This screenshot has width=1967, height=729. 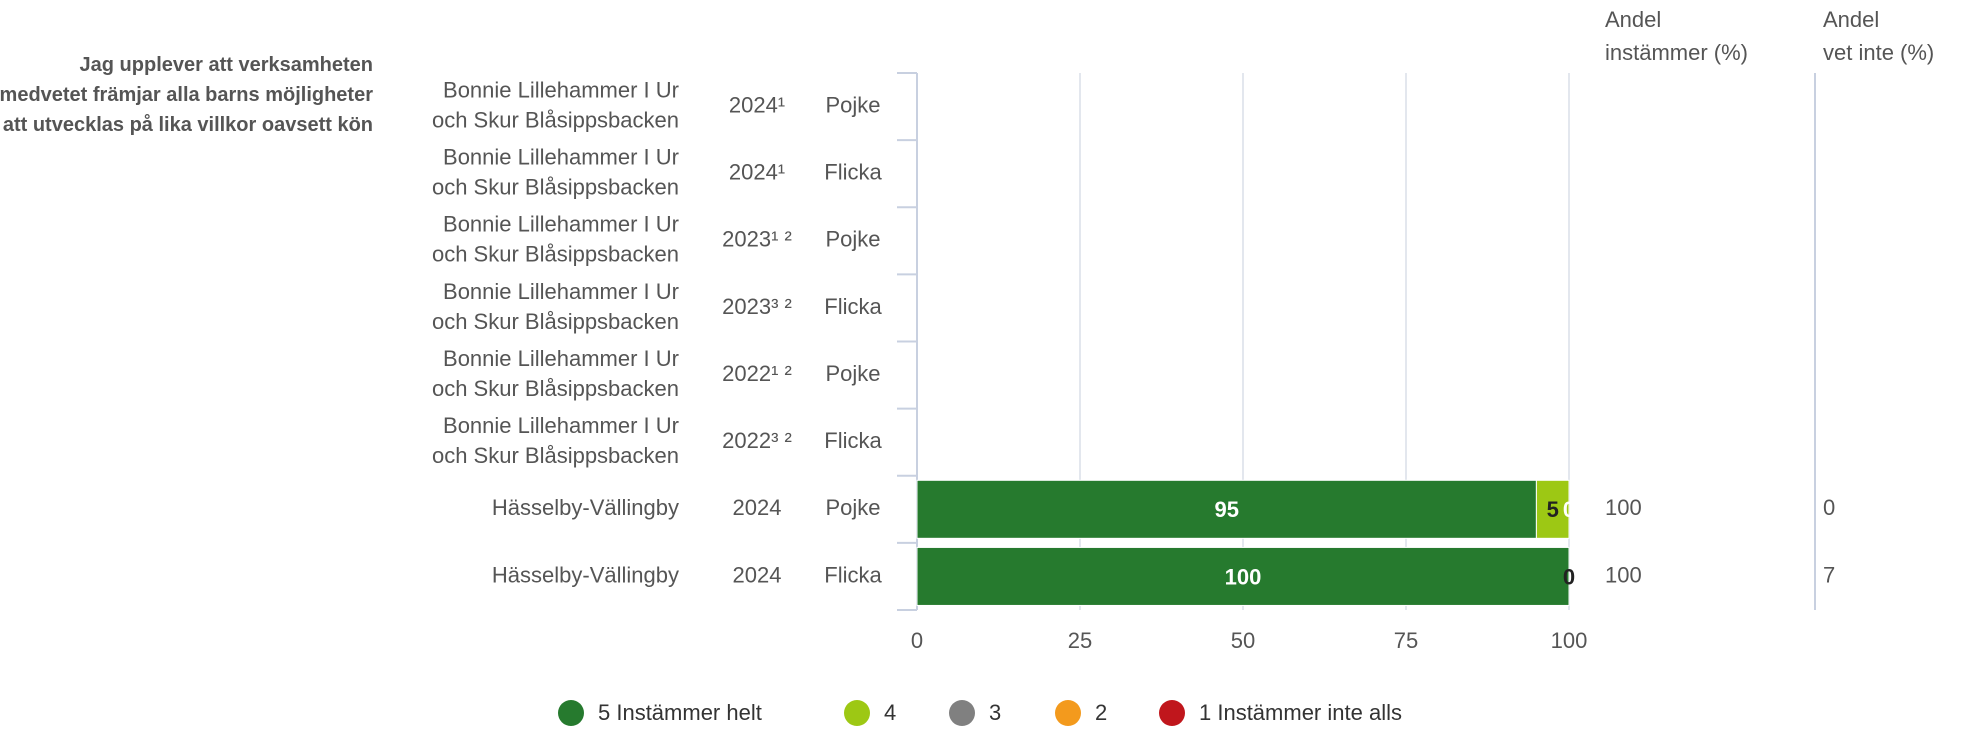 What do you see at coordinates (995, 712) in the screenshot?
I see `legend-label: 3` at bounding box center [995, 712].